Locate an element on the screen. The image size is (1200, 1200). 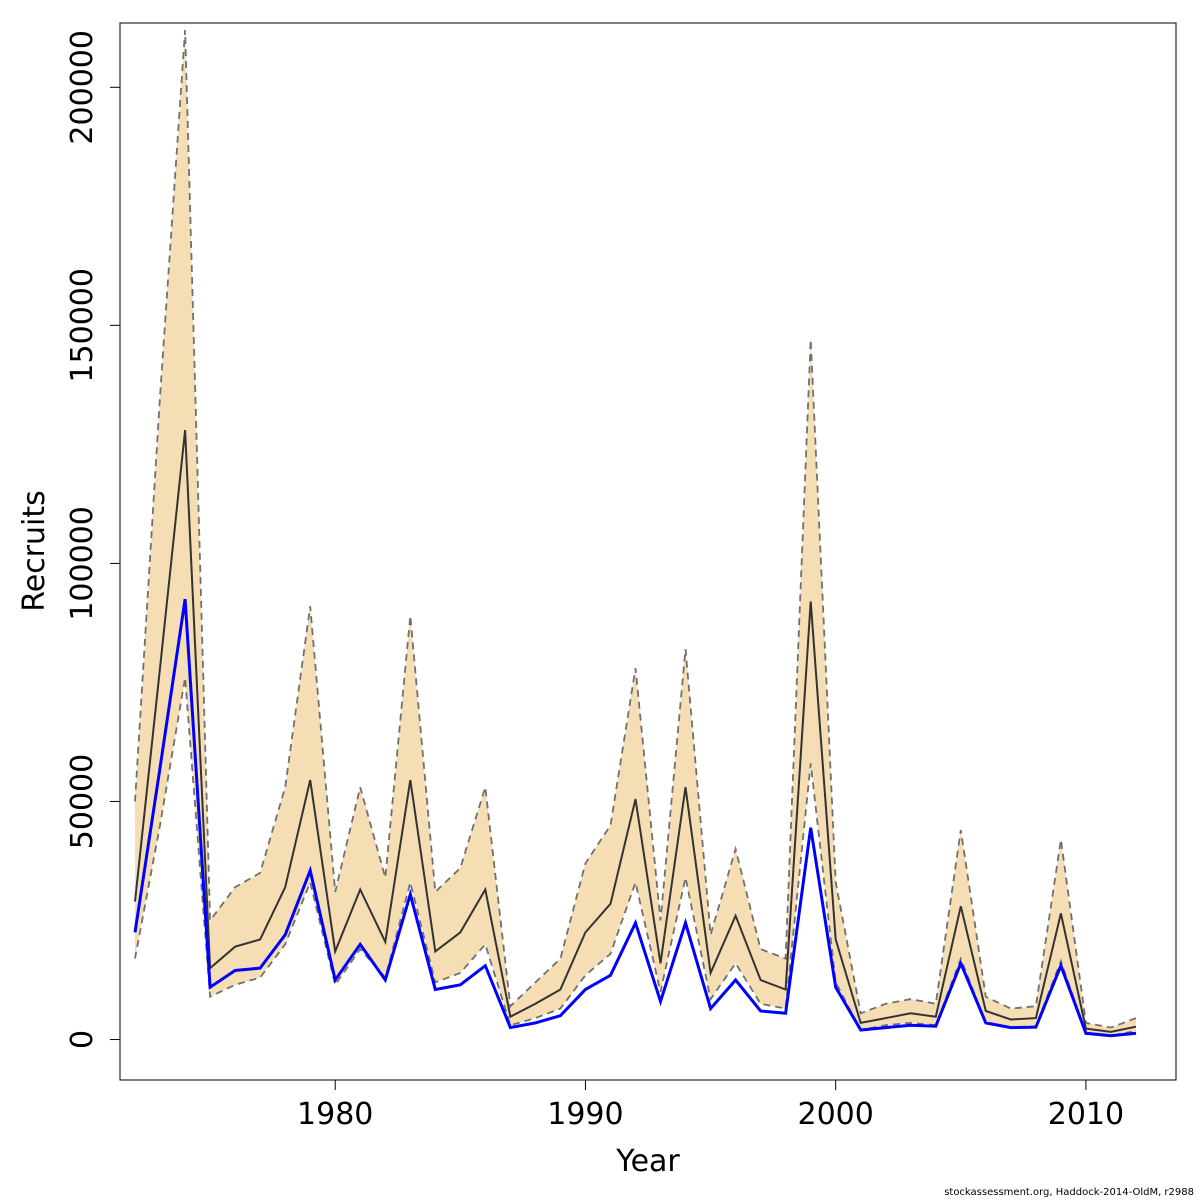
x-tick-label: 1990 is located at coordinates (585, 1114).